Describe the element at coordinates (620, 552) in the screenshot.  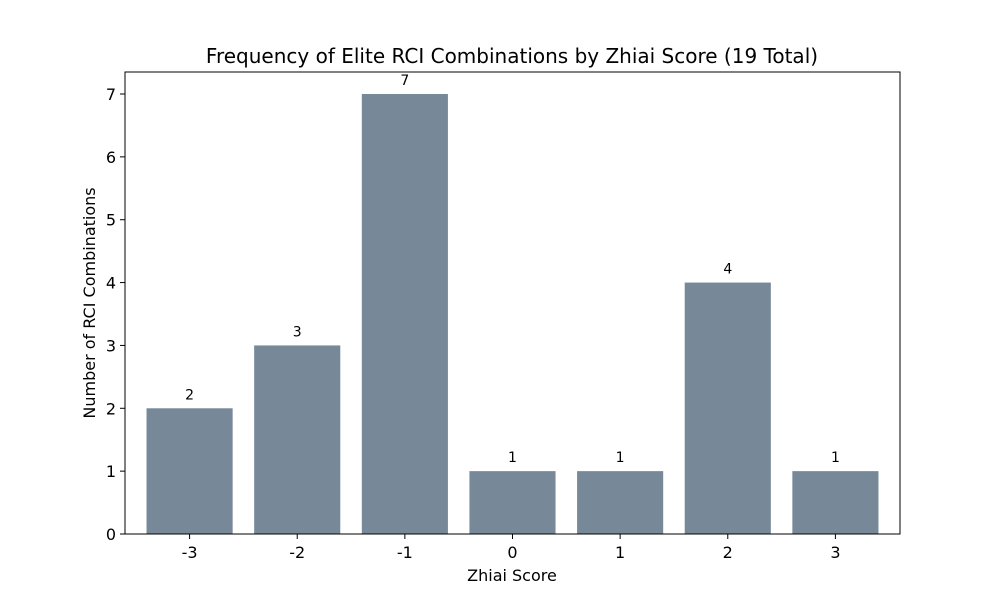
I see `x-tick-label-1: 1` at that location.